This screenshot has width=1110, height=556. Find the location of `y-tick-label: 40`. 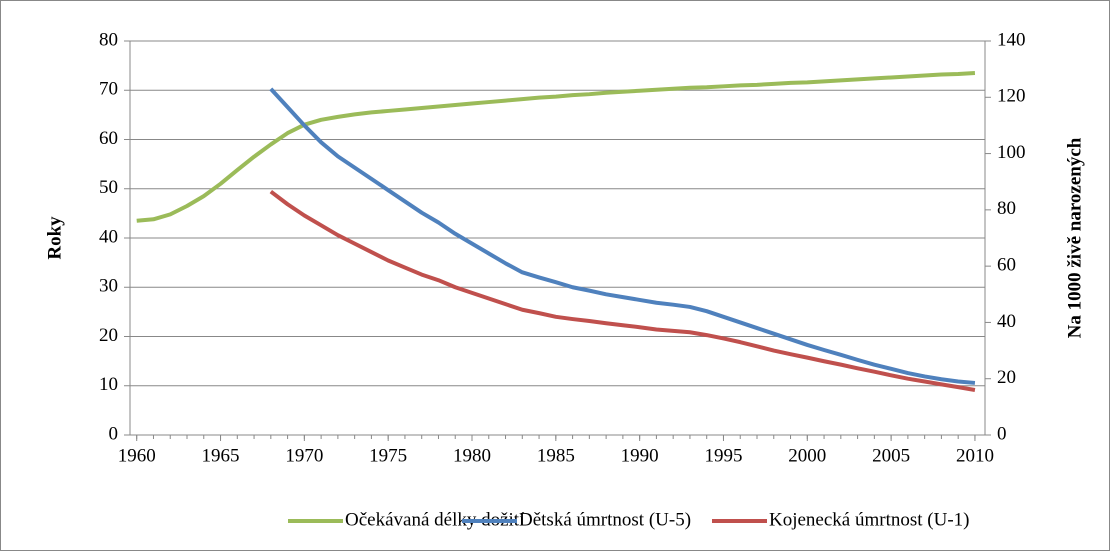

y-tick-label: 40 is located at coordinates (108, 236).